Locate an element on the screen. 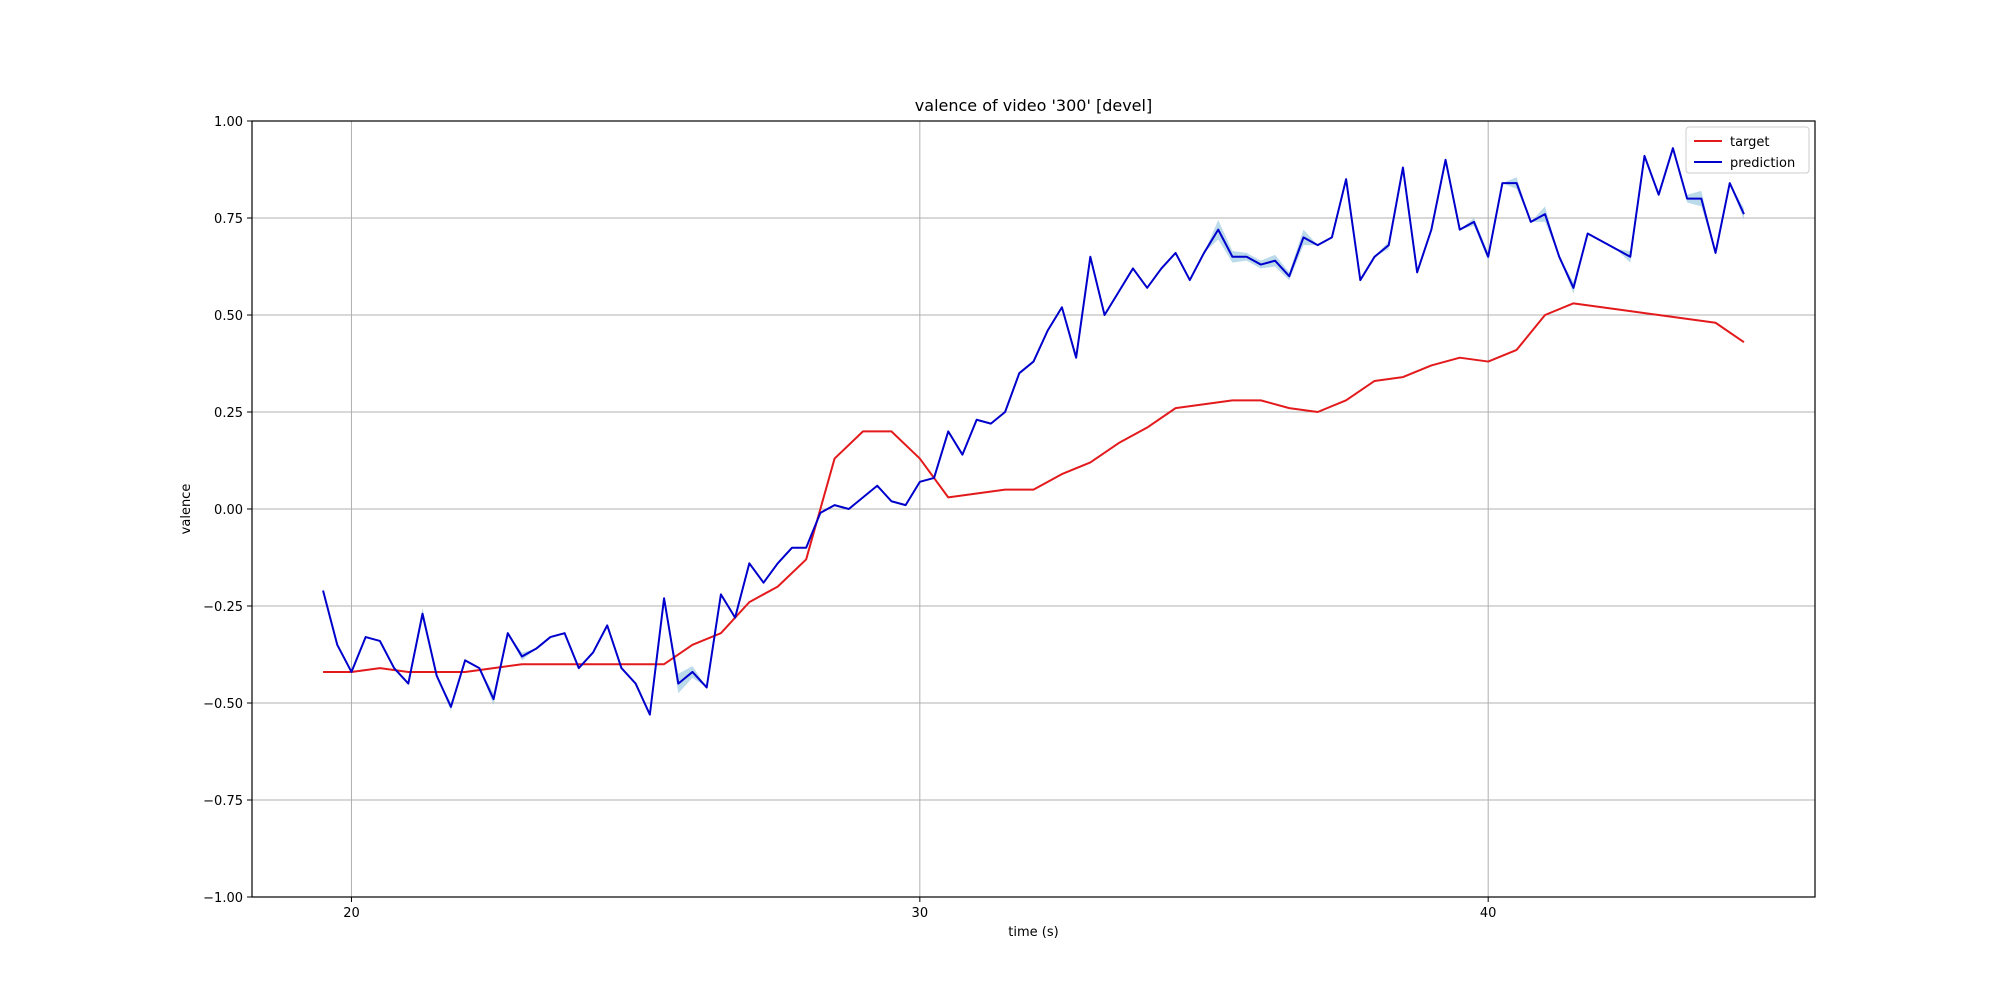  chart-title: valence of video '300' [devel] is located at coordinates (1033, 105).